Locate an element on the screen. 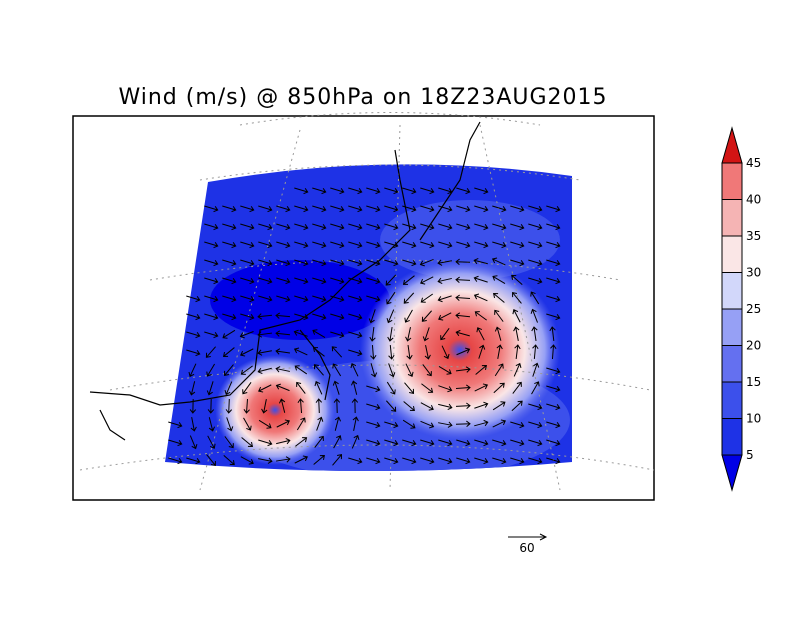  colorbar-label: 40 is located at coordinates (753, 200).